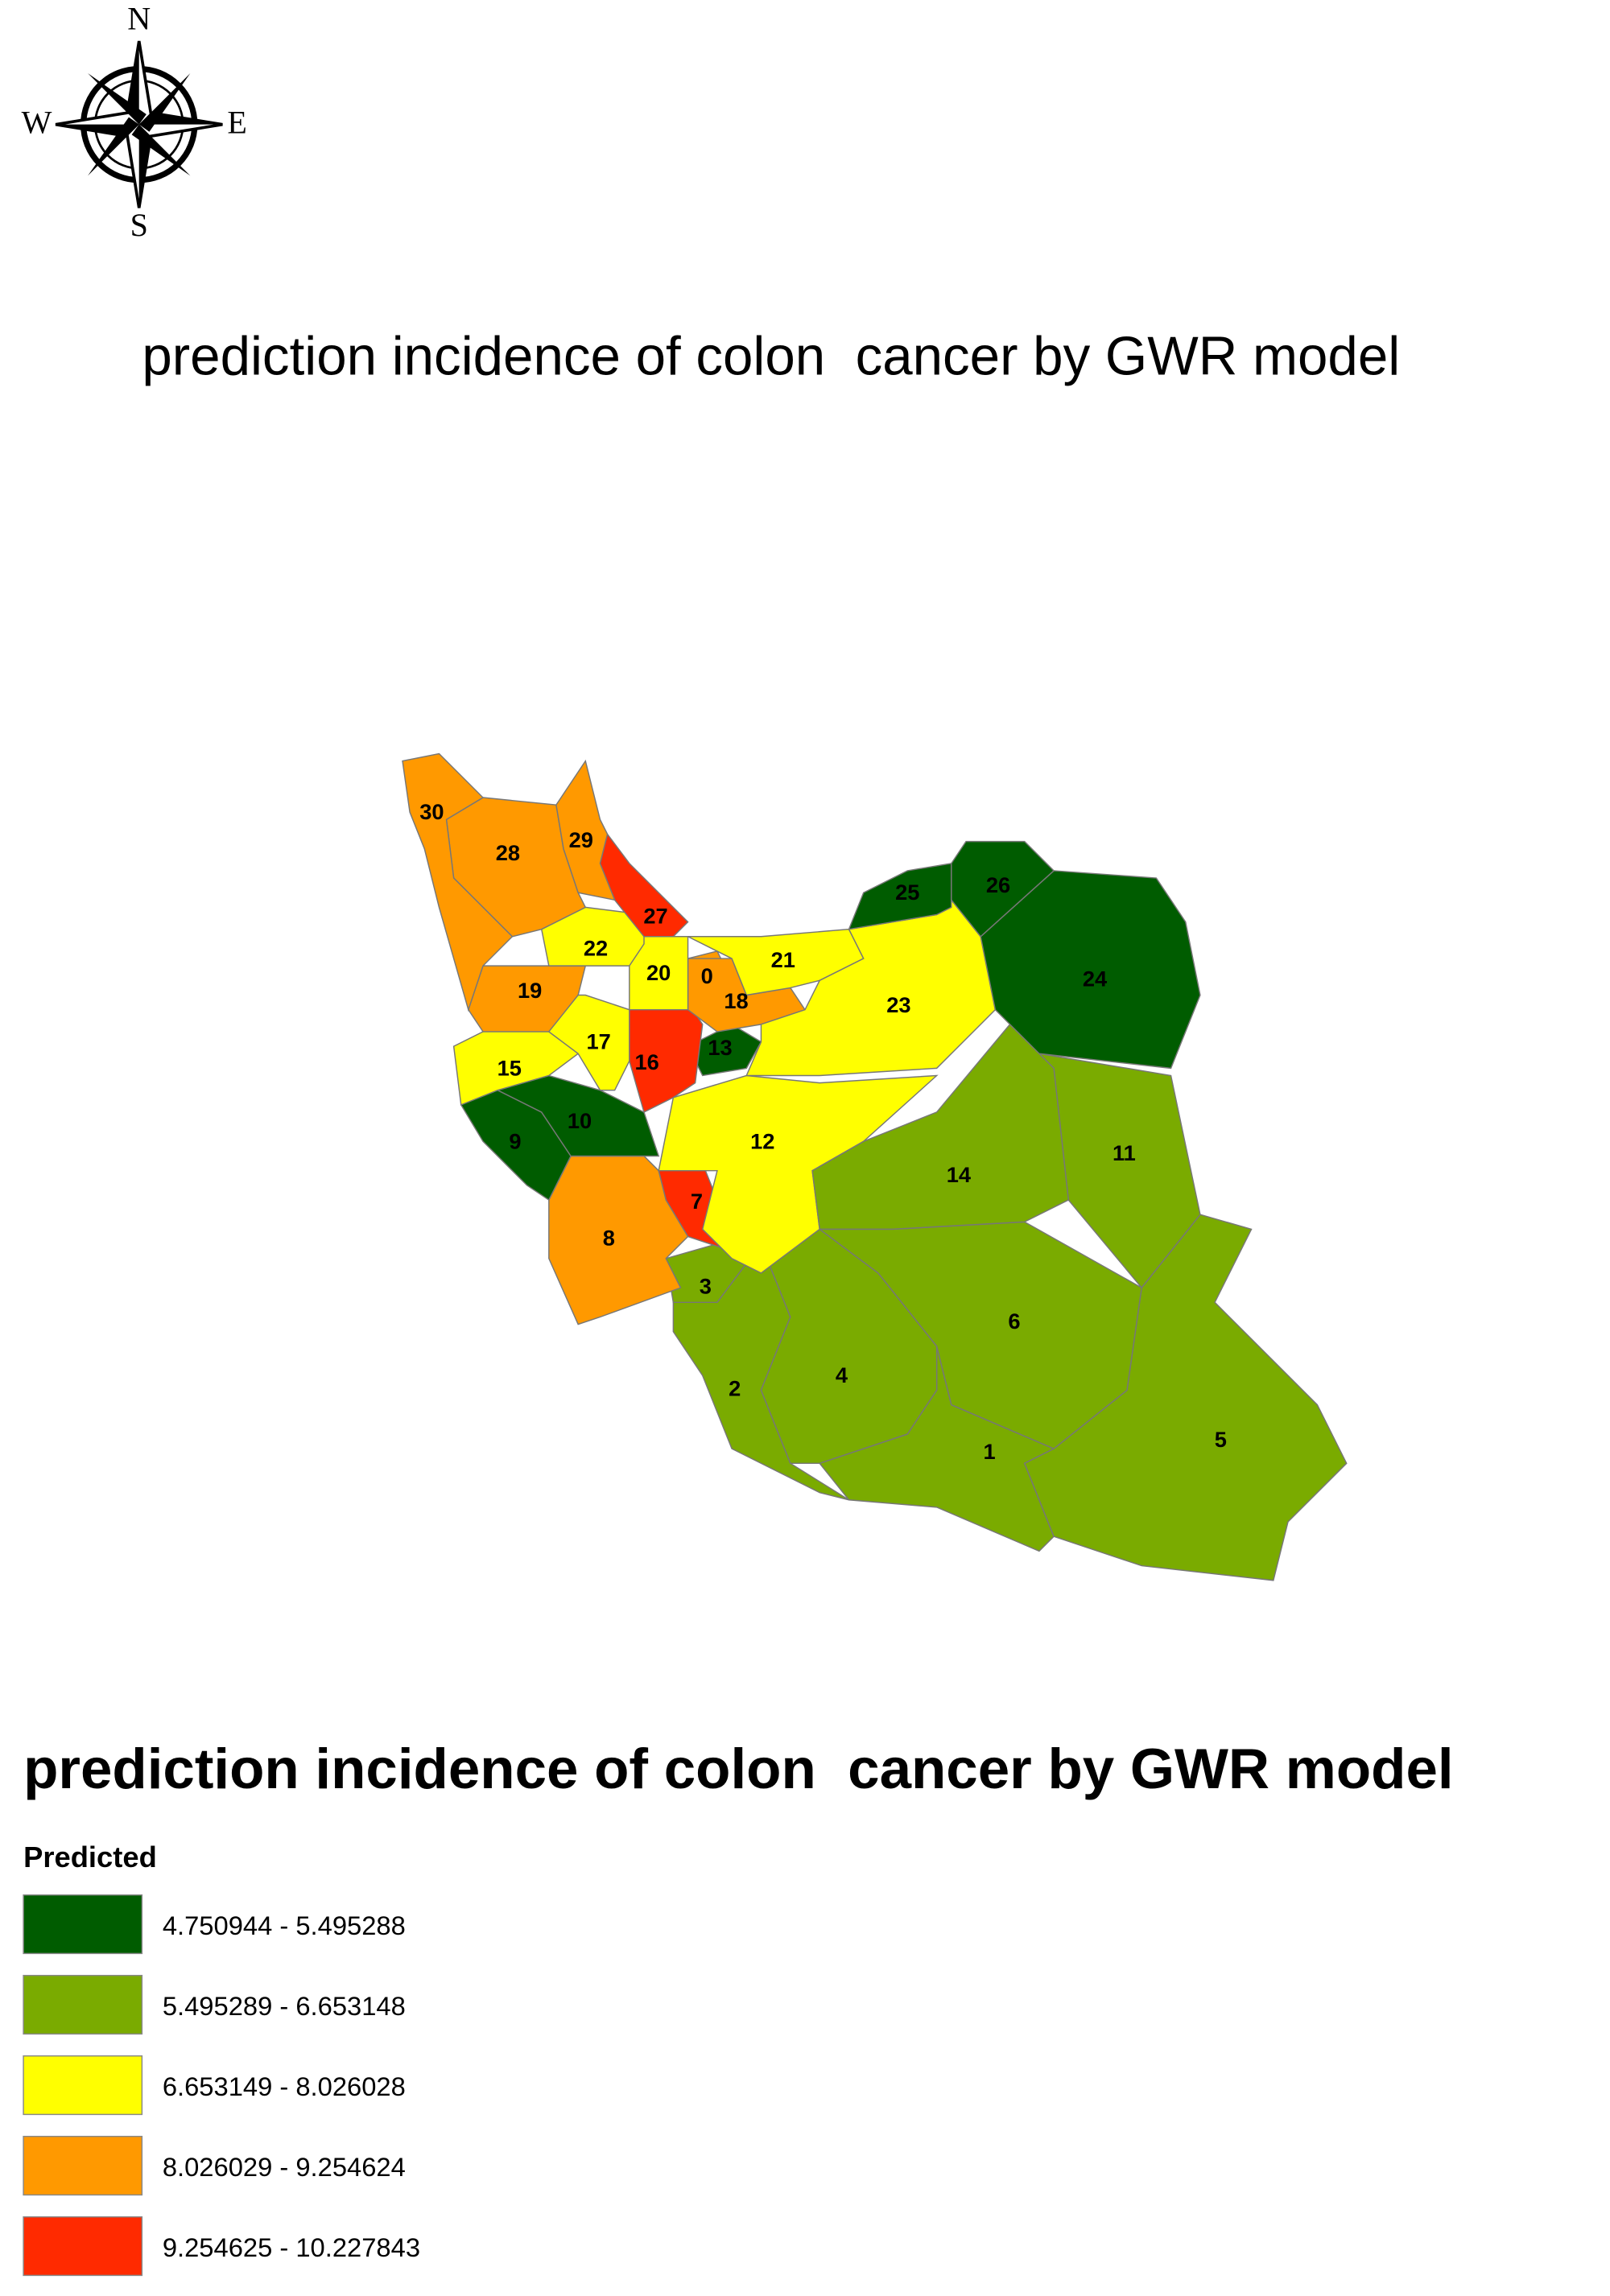  Describe the element at coordinates (139, 225) in the screenshot. I see `compass-s: S` at that location.